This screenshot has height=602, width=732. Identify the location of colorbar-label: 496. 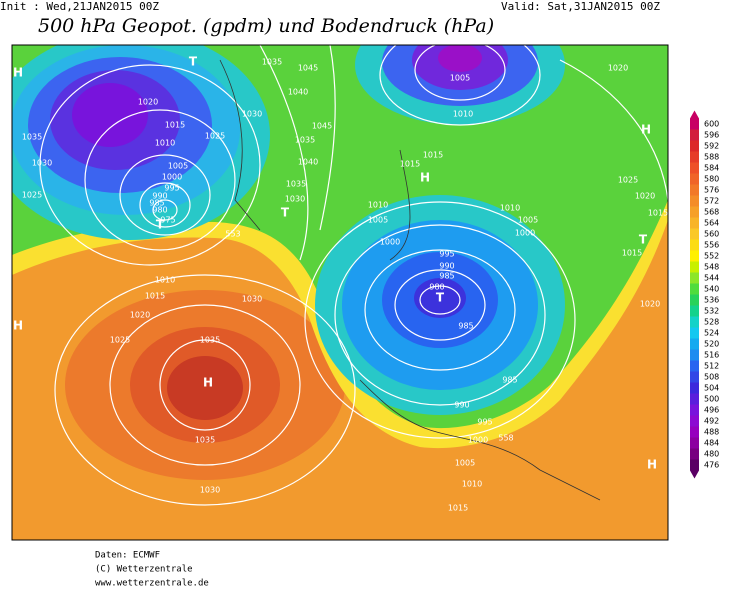
(711, 410).